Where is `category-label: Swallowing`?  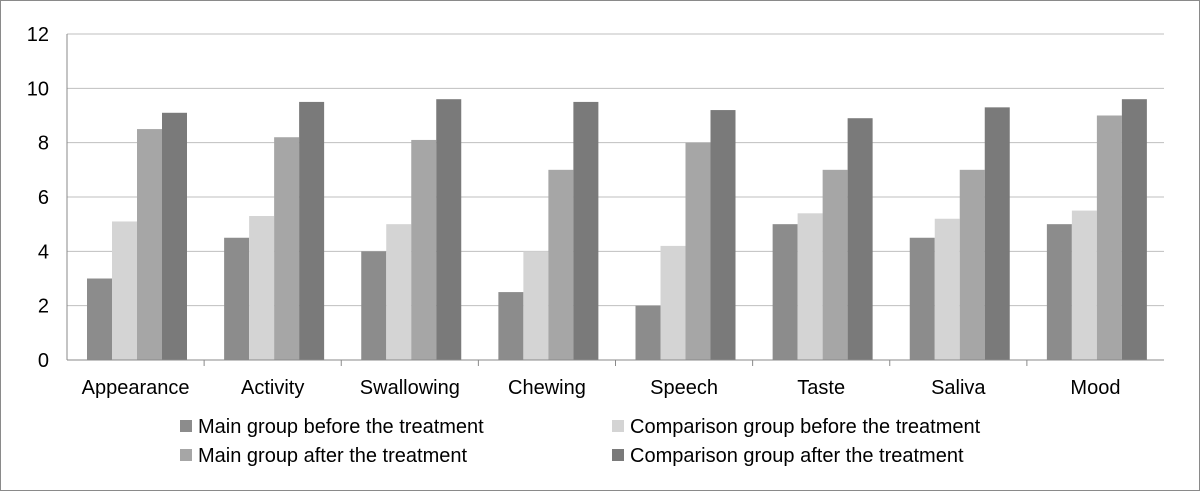 category-label: Swallowing is located at coordinates (410, 388).